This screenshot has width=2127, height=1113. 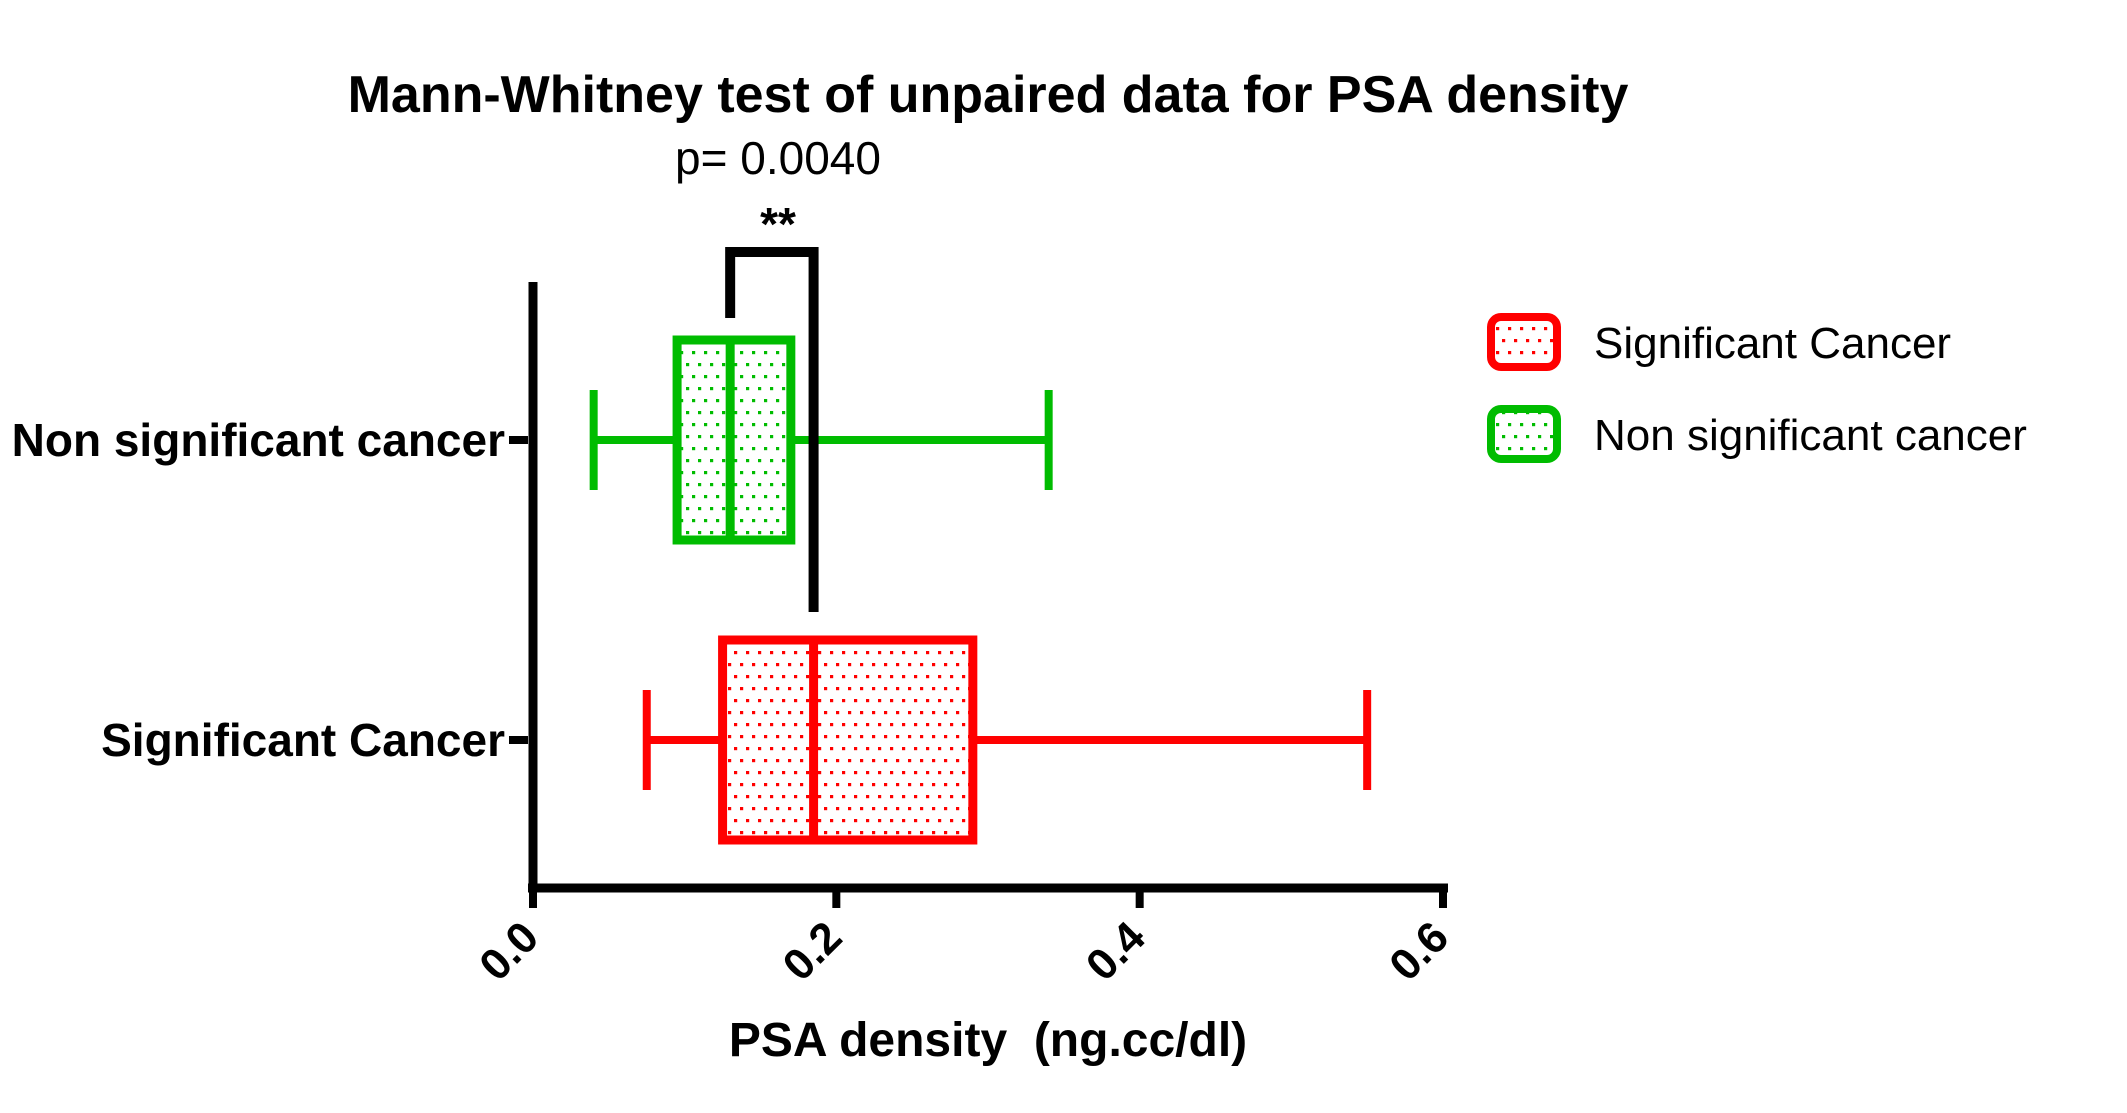 What do you see at coordinates (1524, 342) in the screenshot?
I see `legend-swatch-significant-cancer` at bounding box center [1524, 342].